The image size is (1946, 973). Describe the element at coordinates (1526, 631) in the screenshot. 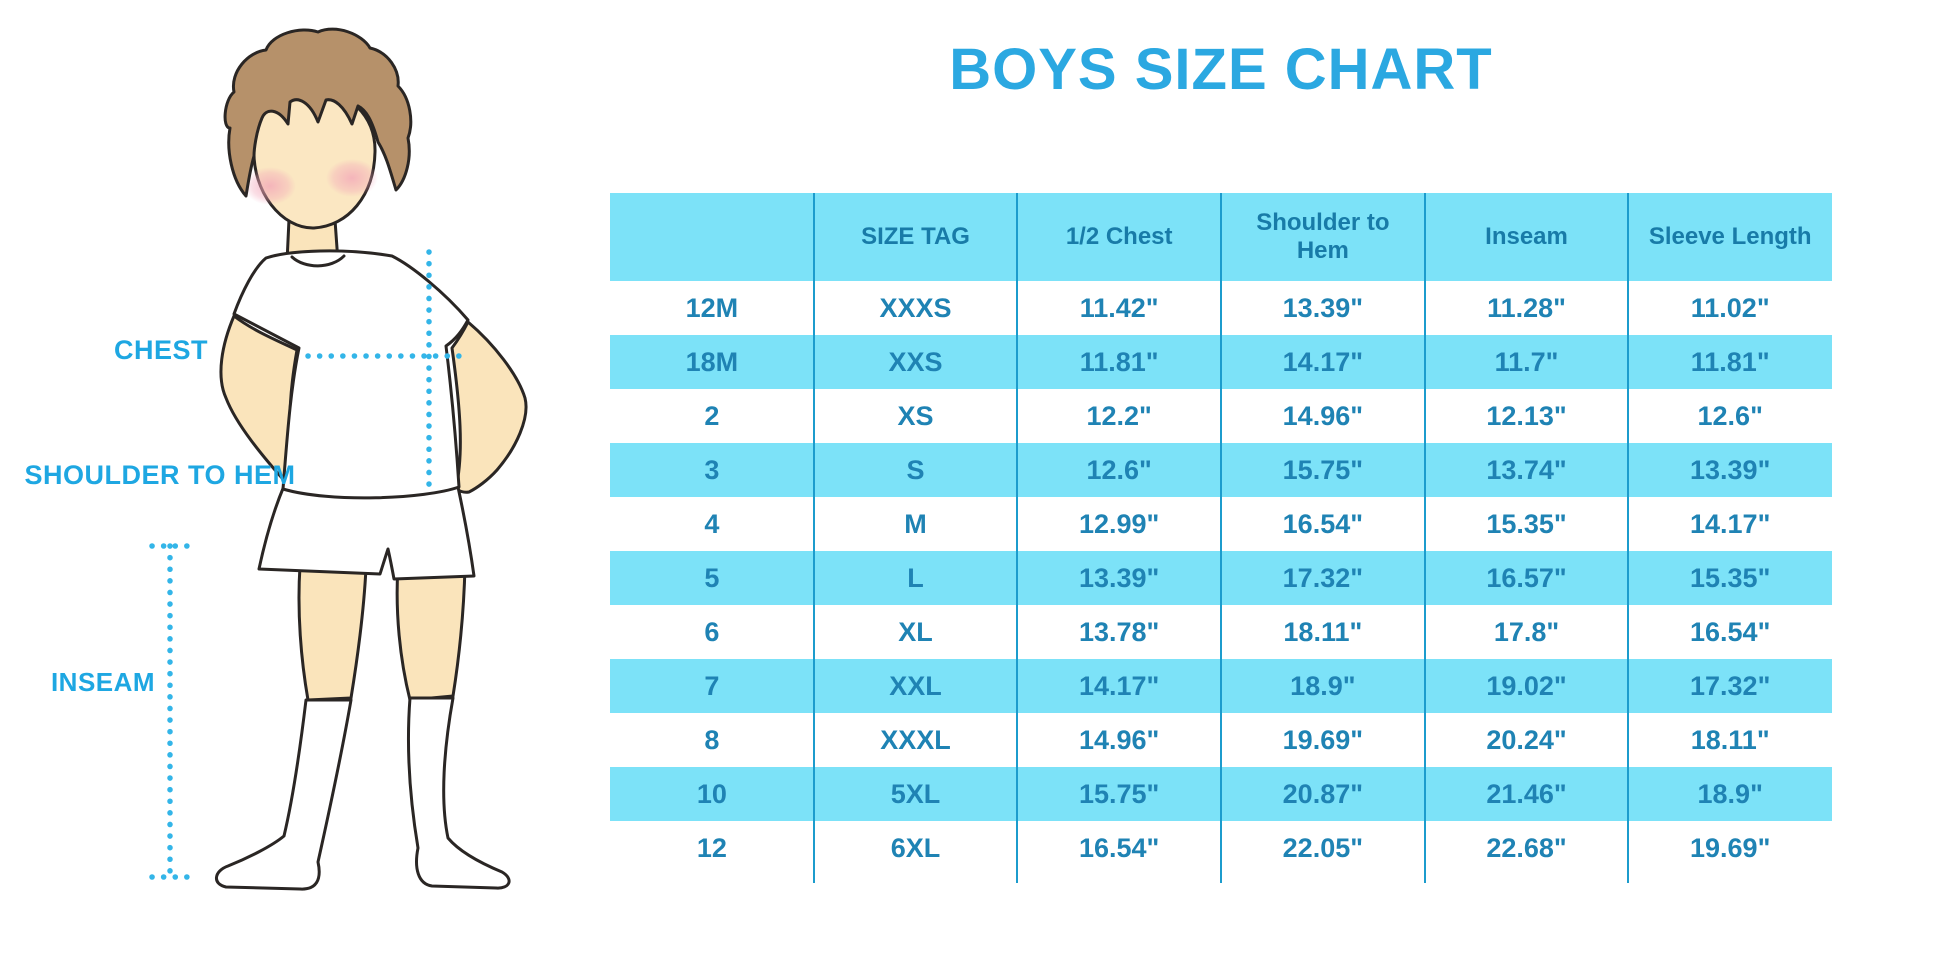

I see `table-cell: 17.8"` at that location.